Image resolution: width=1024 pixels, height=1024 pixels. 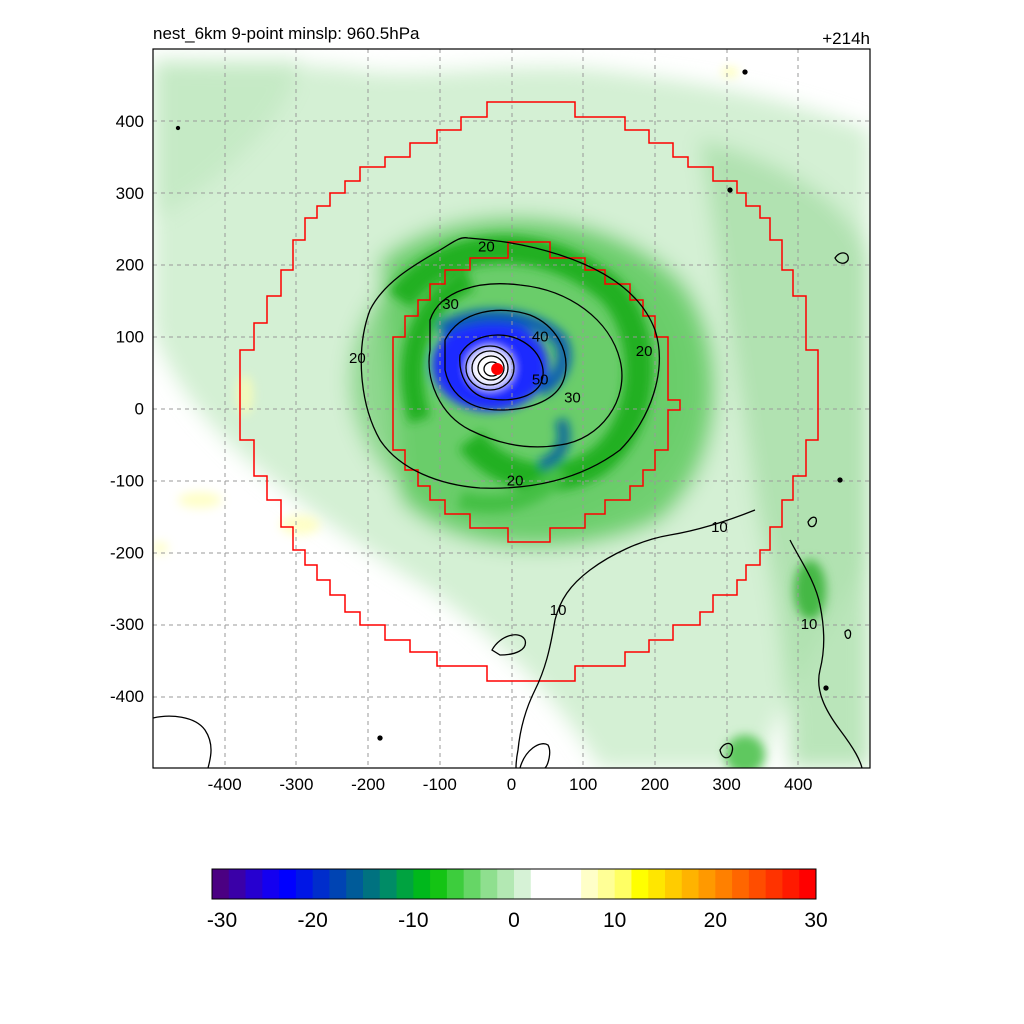 I want to click on x-tick-label: -300, so click(x=296, y=784).